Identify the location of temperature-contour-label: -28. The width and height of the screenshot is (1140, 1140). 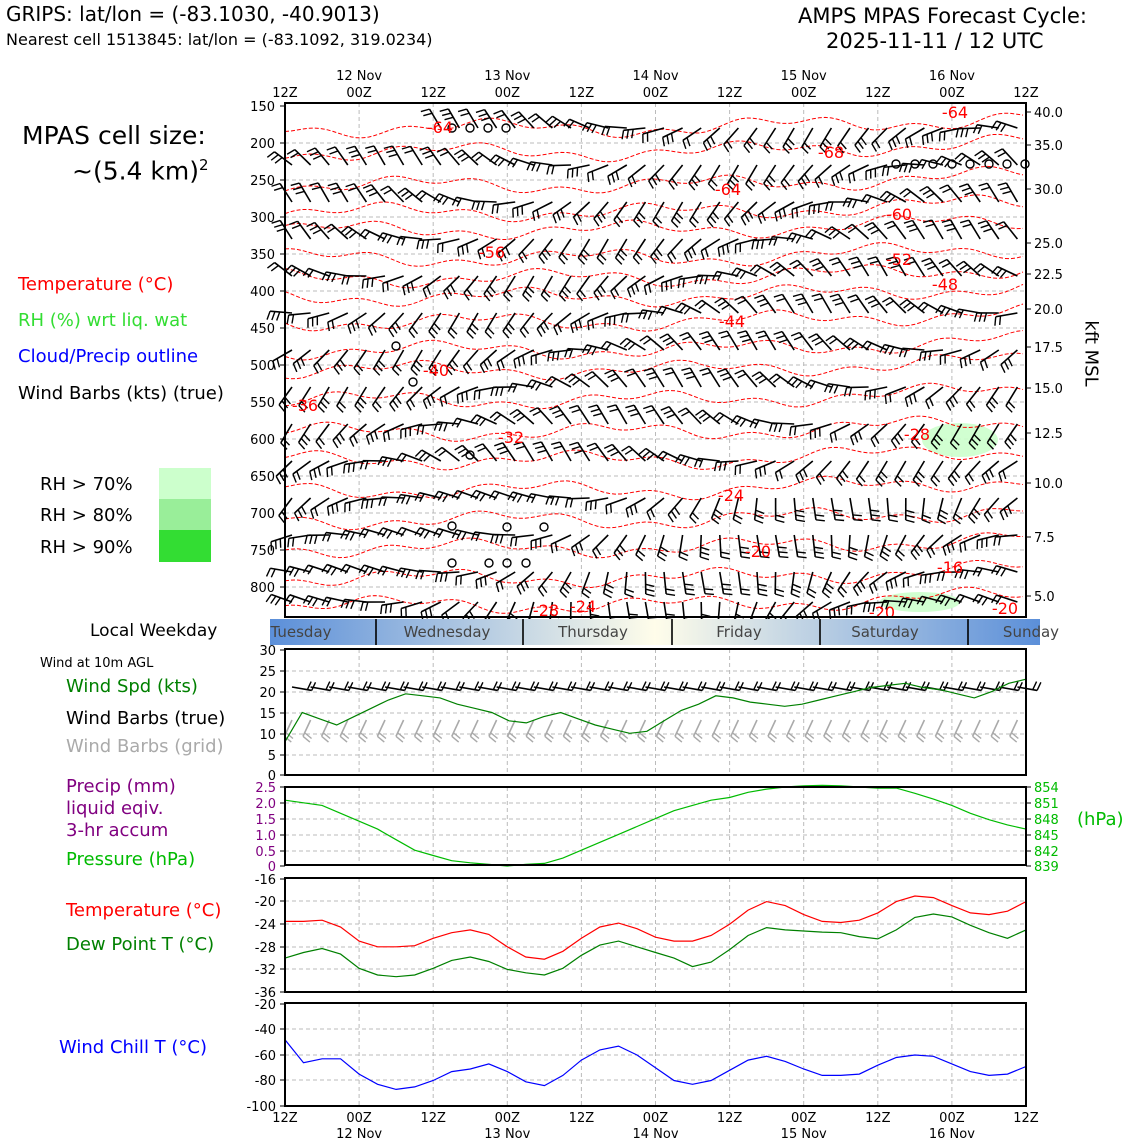
(546, 610).